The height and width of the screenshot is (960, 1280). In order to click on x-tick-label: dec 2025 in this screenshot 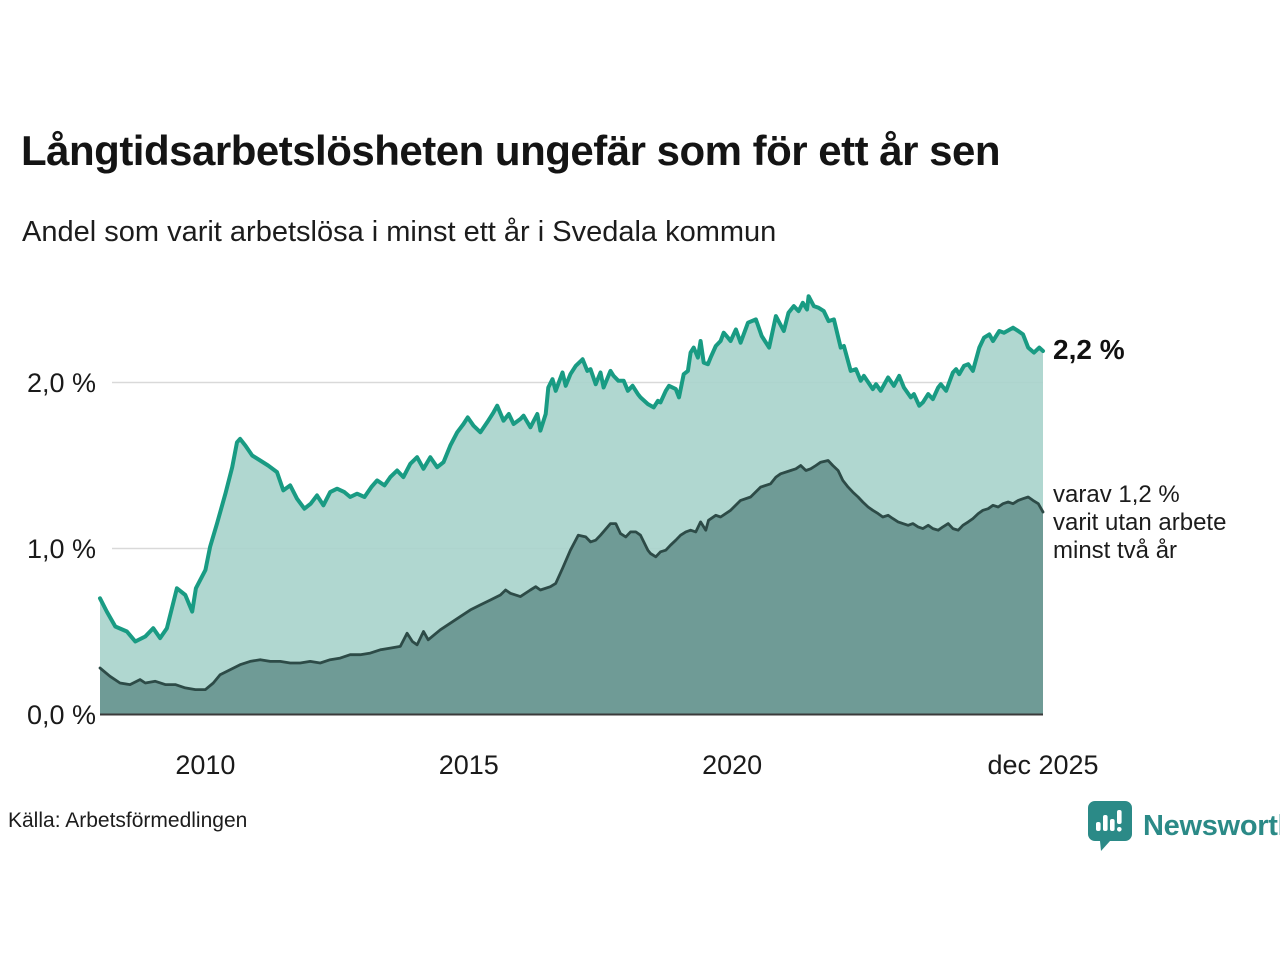, I will do `click(1043, 765)`.